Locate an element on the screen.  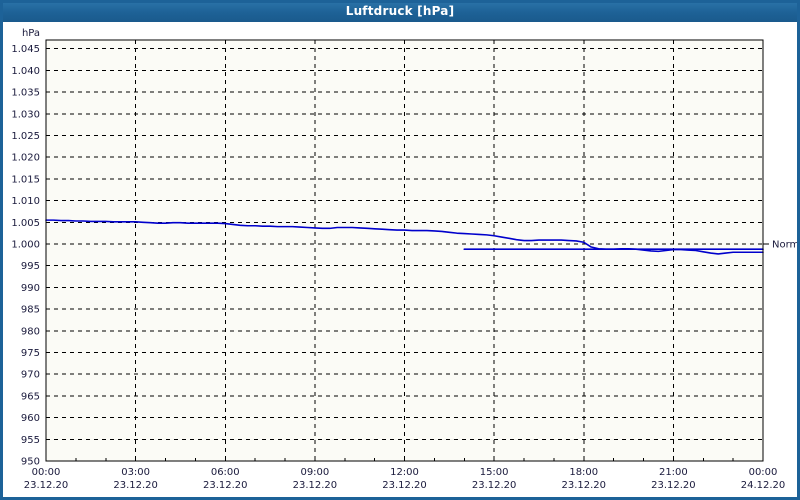
y-axis-tick-label: 1.045 is located at coordinates (25, 49).